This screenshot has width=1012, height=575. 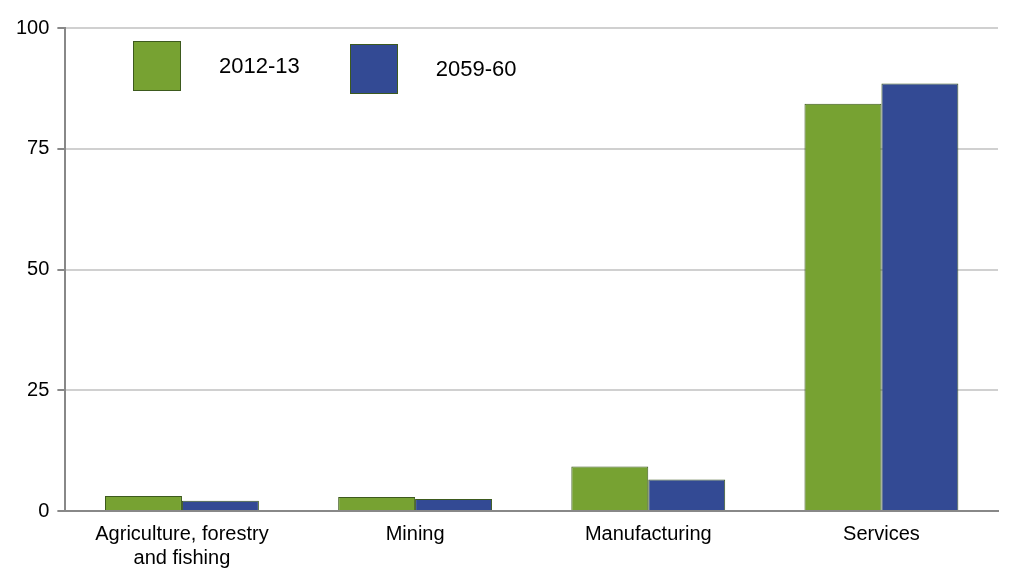 I want to click on legend-label: 2059-60, so click(x=476, y=69).